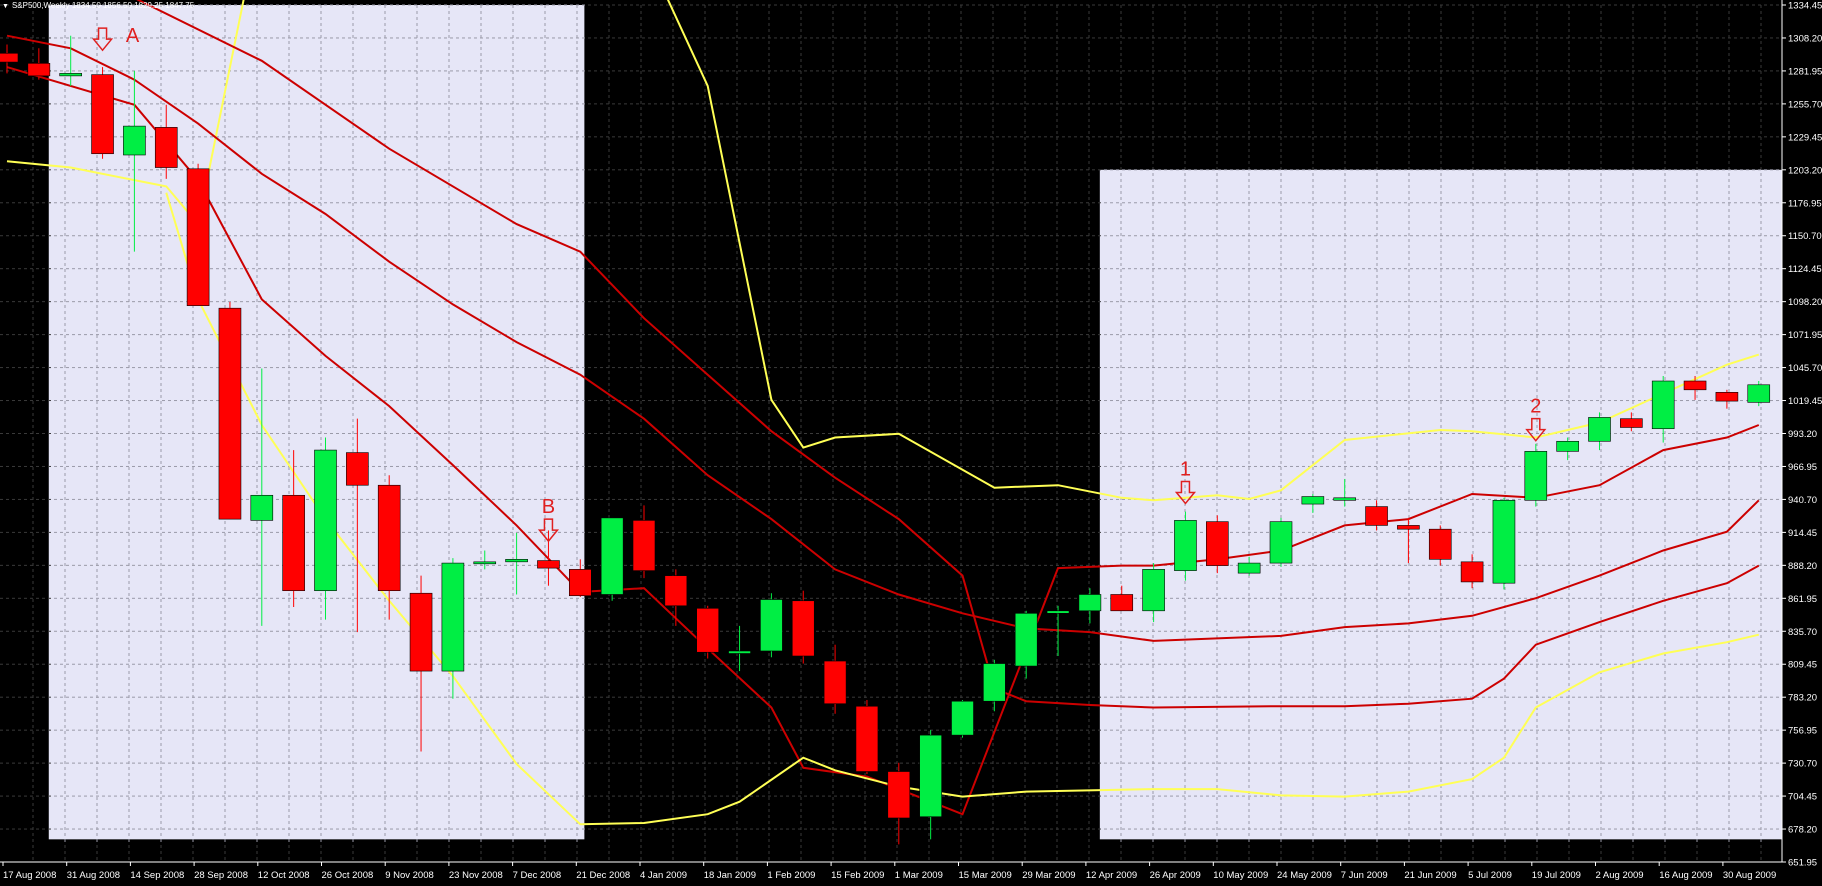 This screenshot has height=886, width=1822. Describe the element at coordinates (5, 6) in the screenshot. I see `collapse-triangle-icon: ▼` at that location.